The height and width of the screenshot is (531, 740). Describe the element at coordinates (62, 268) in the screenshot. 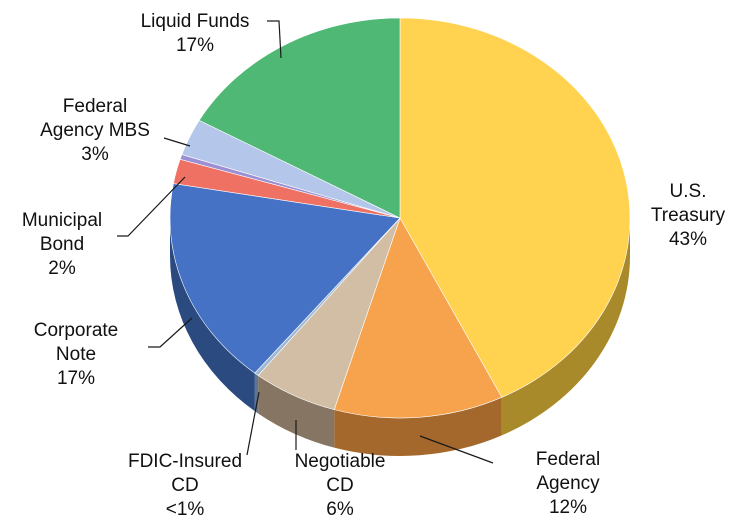

I see `label-line: 2%` at that location.